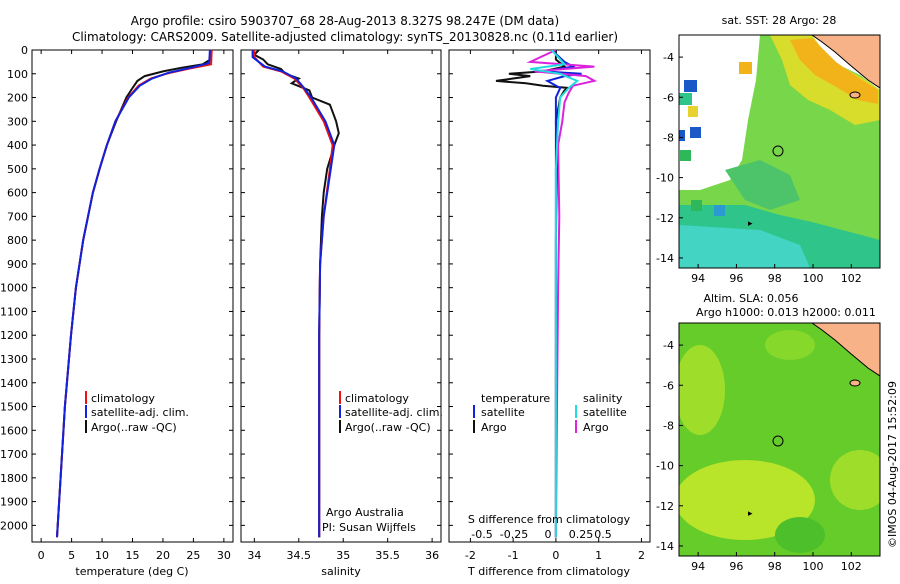 The image size is (900, 584). I want to click on y-tick-label: 200, so click(17, 98).